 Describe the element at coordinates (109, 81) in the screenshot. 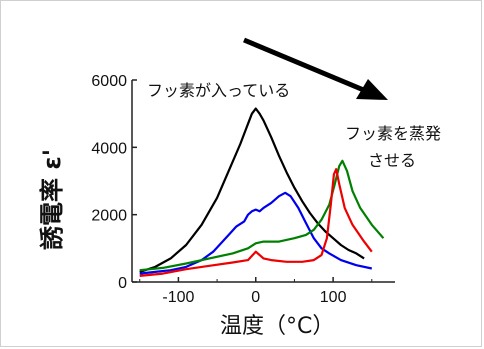

I see `y-tick-label: 6000` at that location.